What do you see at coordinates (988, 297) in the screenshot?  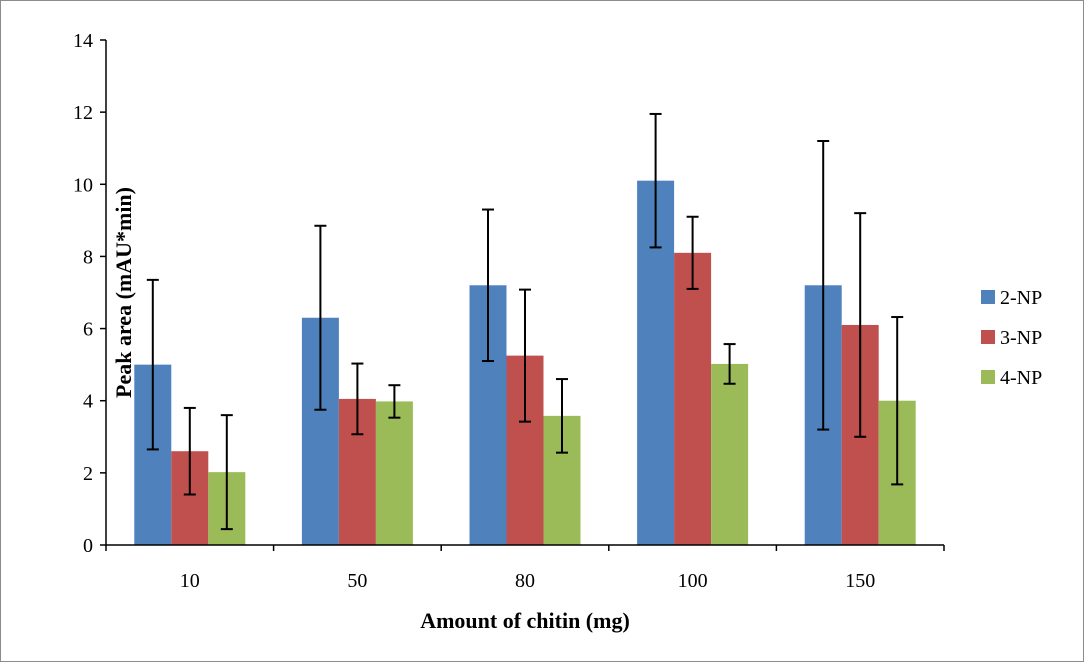 I see `legend-swatch-2-NP` at bounding box center [988, 297].